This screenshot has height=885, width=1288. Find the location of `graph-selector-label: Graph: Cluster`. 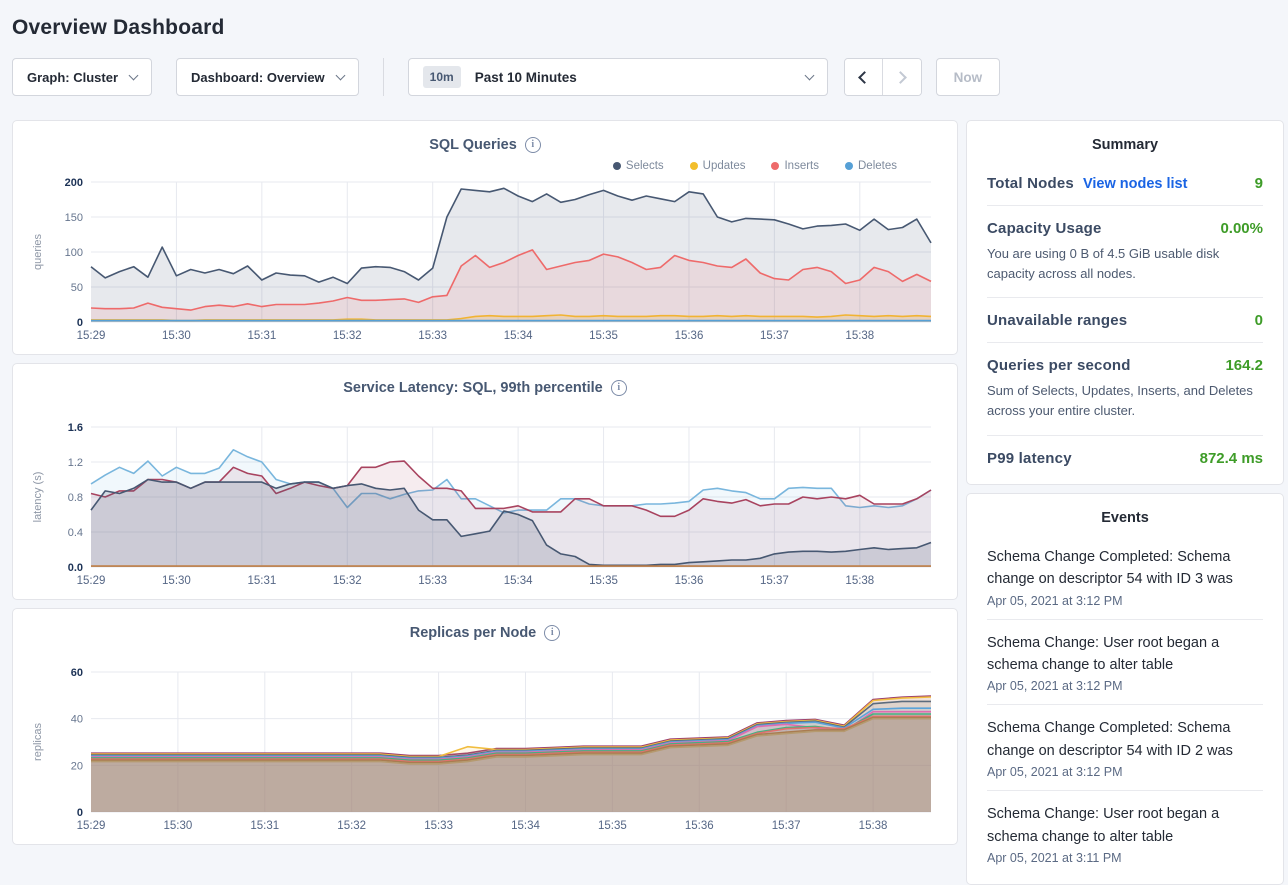

graph-selector-label: Graph: Cluster is located at coordinates (73, 77).